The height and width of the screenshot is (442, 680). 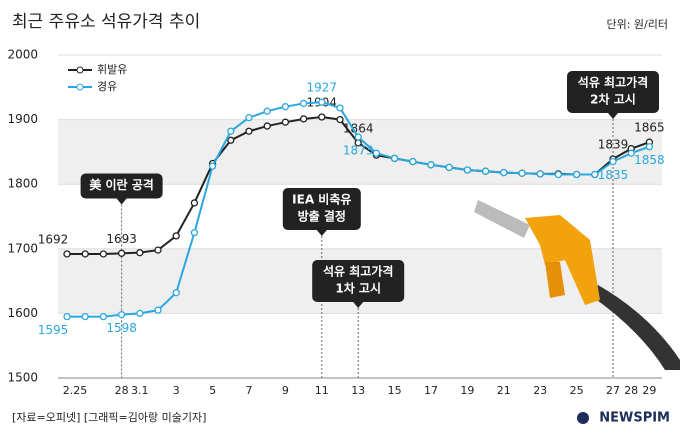 I want to click on legend-label: 경유, so click(x=107, y=86).